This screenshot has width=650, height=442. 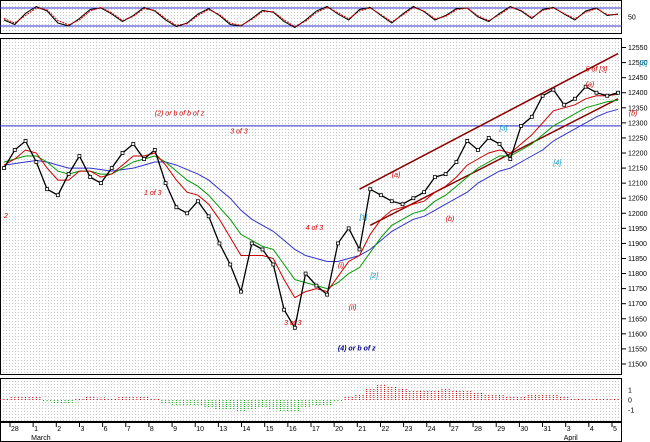 What do you see at coordinates (638, 48) in the screenshot?
I see `price-tick-label: 12550` at bounding box center [638, 48].